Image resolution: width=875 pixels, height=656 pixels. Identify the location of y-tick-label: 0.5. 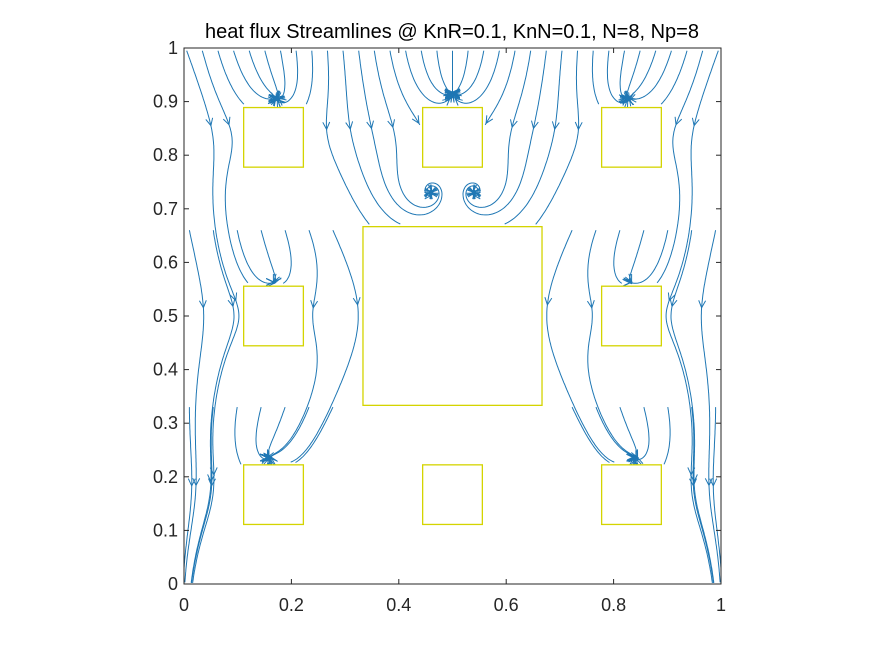
(165, 316).